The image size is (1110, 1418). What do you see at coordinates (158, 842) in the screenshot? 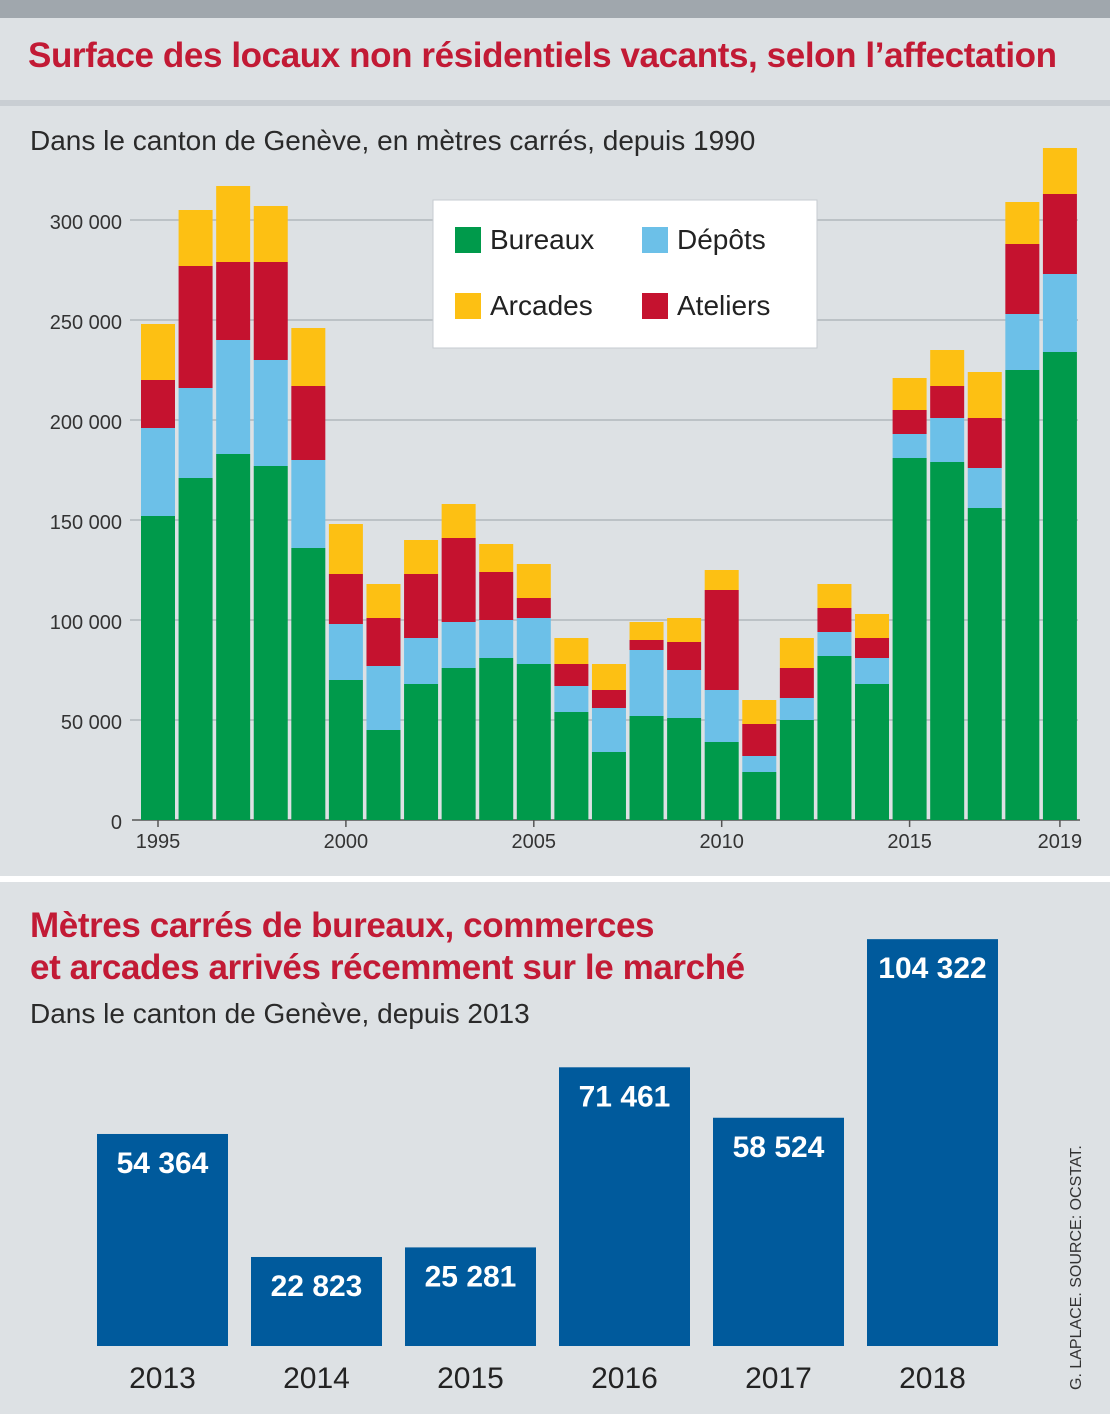
I see `x-tick-label: 1995` at bounding box center [158, 842].